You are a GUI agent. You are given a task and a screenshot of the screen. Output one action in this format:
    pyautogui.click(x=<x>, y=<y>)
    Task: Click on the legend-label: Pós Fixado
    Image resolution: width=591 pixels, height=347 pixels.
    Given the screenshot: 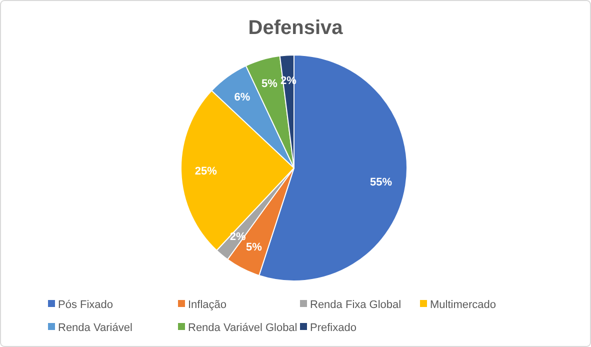 What is the action you would take?
    pyautogui.click(x=86, y=304)
    